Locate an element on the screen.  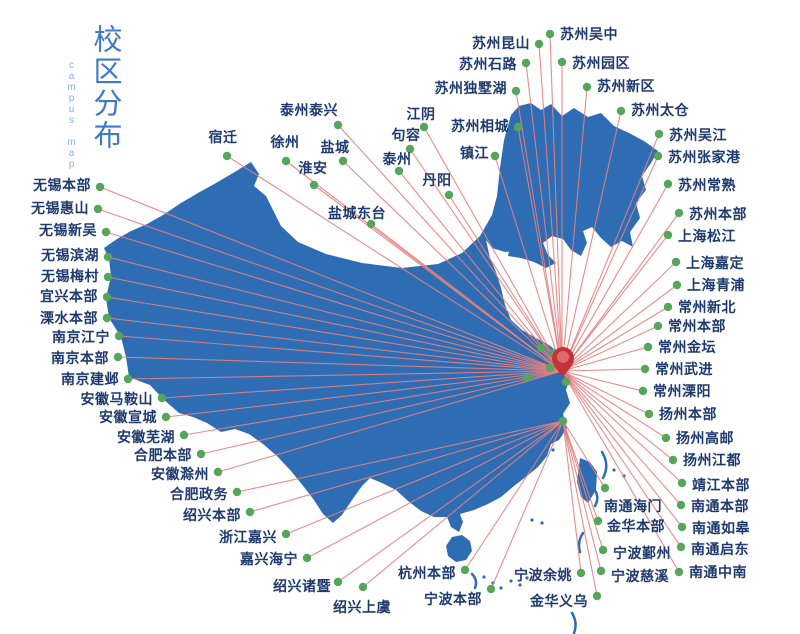
campus-label: 无锡本部 is located at coordinates (62, 185).